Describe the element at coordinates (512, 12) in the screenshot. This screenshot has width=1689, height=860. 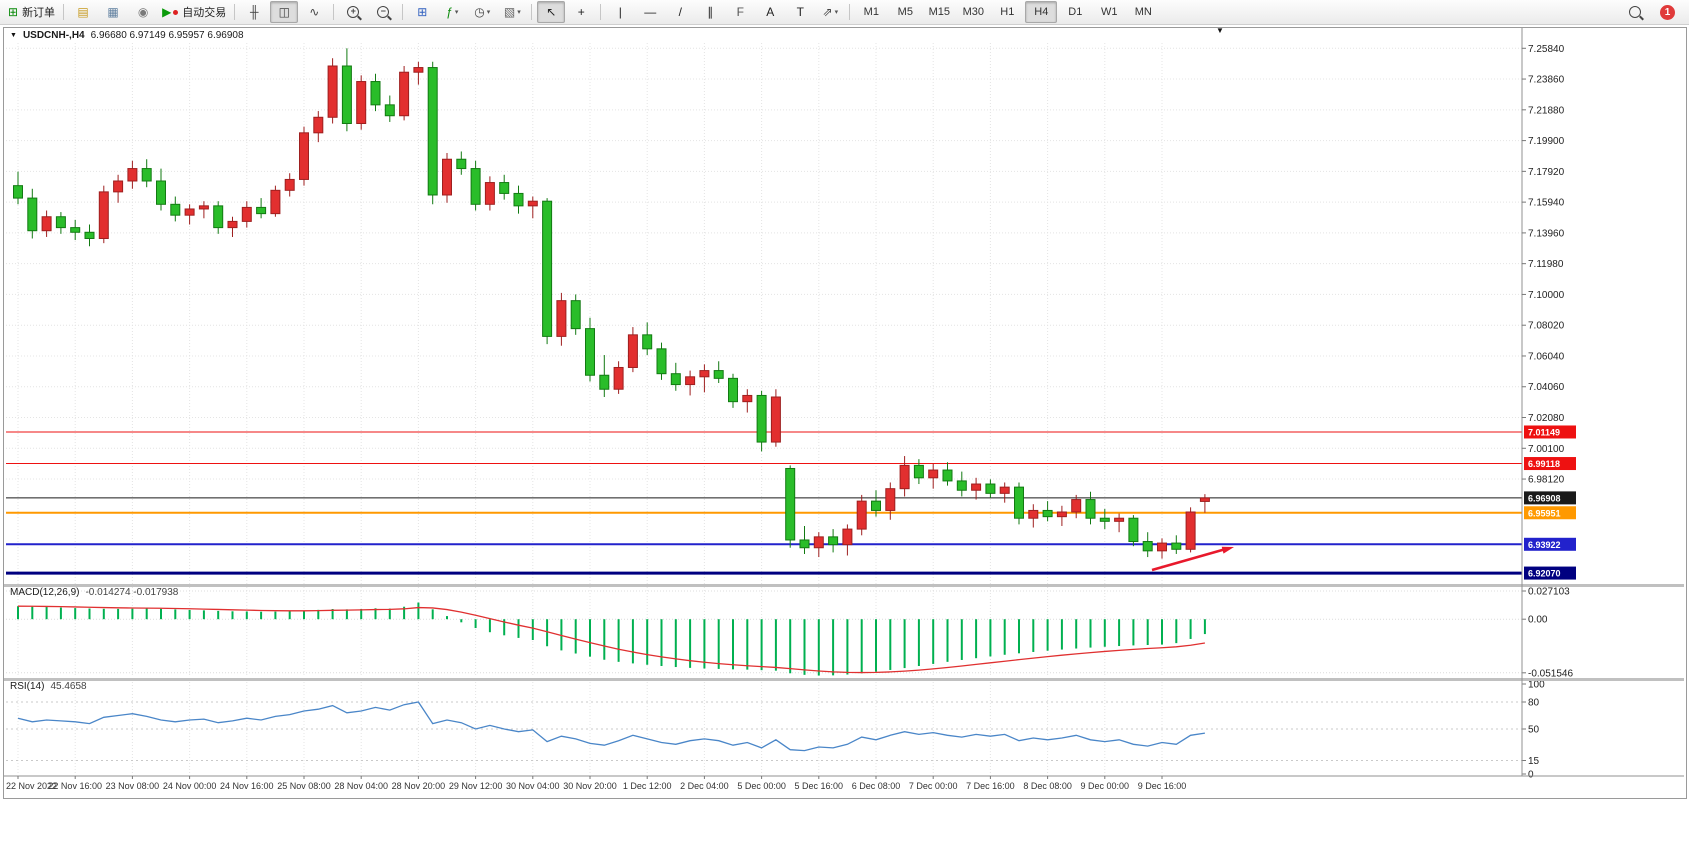
I see `templates-button: ▧ ▾` at that location.